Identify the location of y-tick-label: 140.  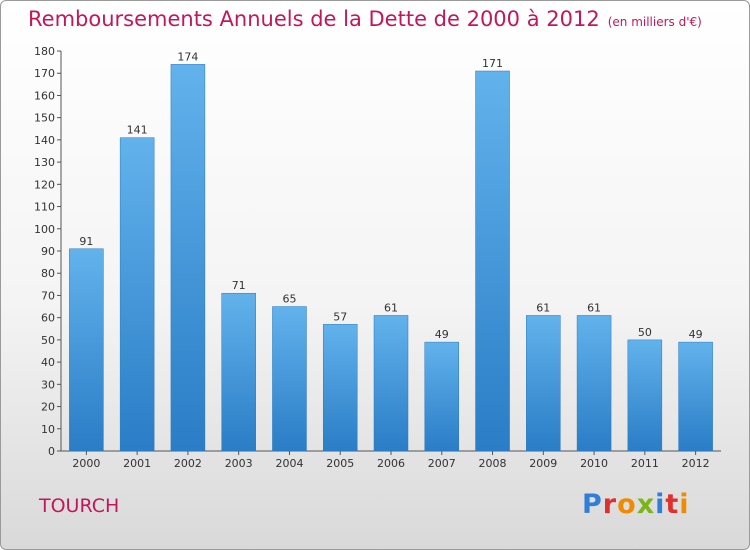
(44, 140).